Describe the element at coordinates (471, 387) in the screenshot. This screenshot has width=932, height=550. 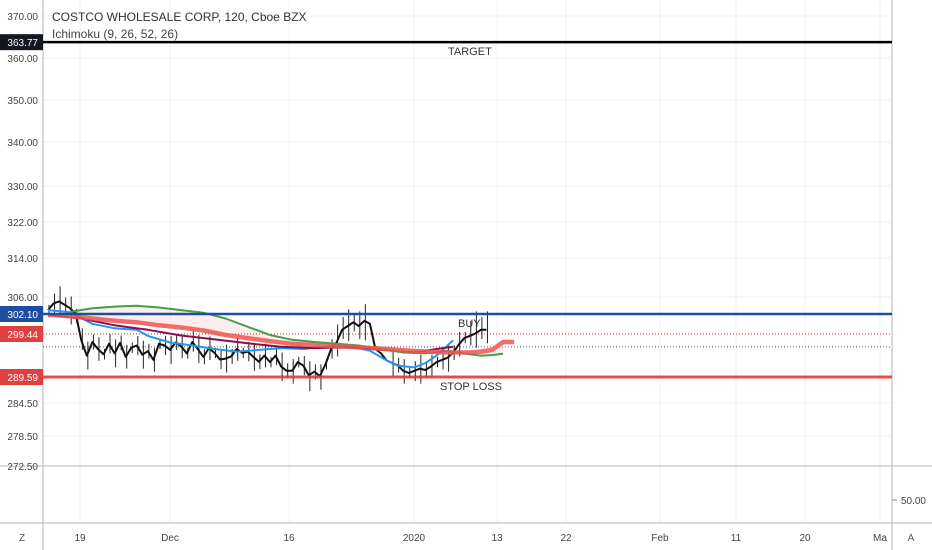
I see `level-stop-loss-label: STOP LOSS` at that location.